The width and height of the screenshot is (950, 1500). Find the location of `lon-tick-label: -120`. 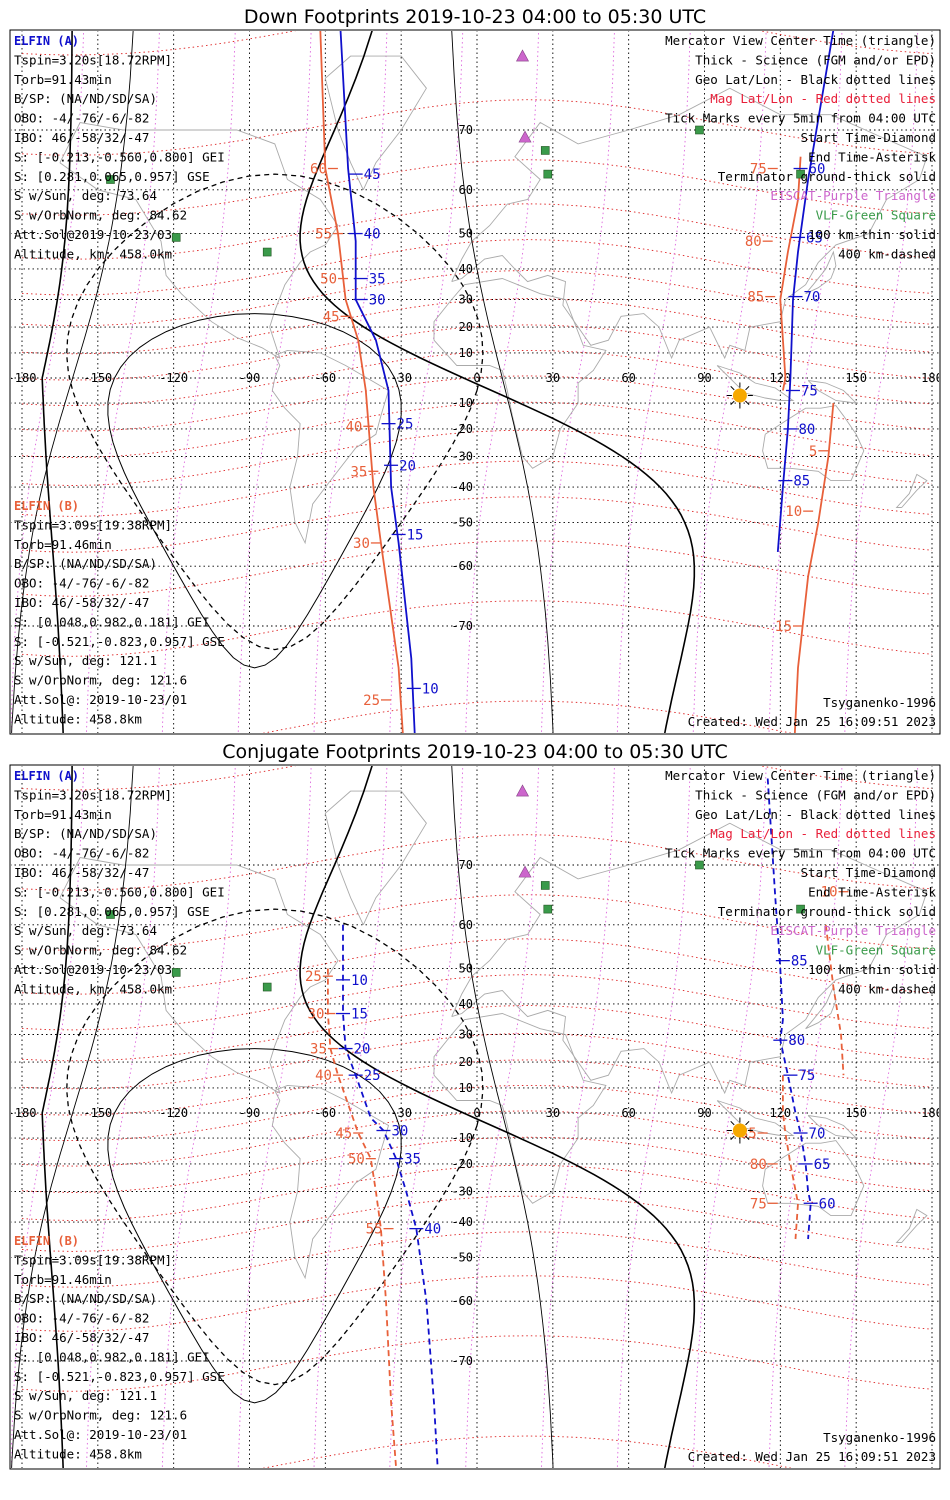

lon-tick-label: -120 is located at coordinates (173, 378).